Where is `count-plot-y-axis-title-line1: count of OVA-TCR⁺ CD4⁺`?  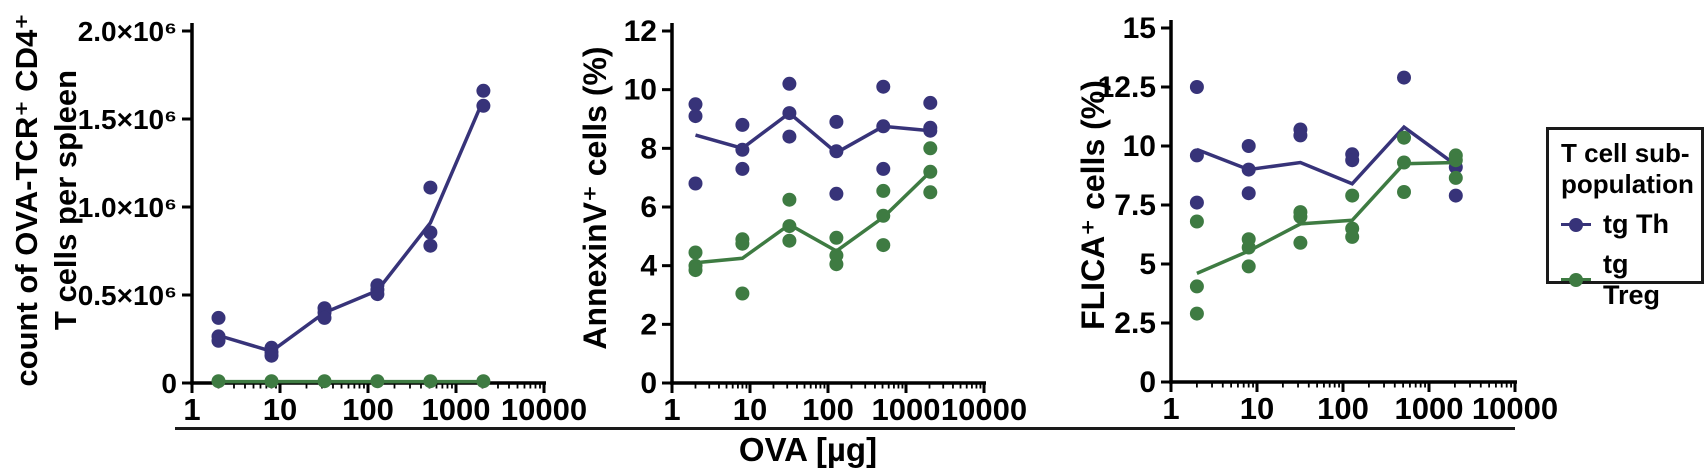
count-plot-y-axis-title-line1: count of OVA-TCR⁺ CD4⁺ is located at coordinates (26, 200).